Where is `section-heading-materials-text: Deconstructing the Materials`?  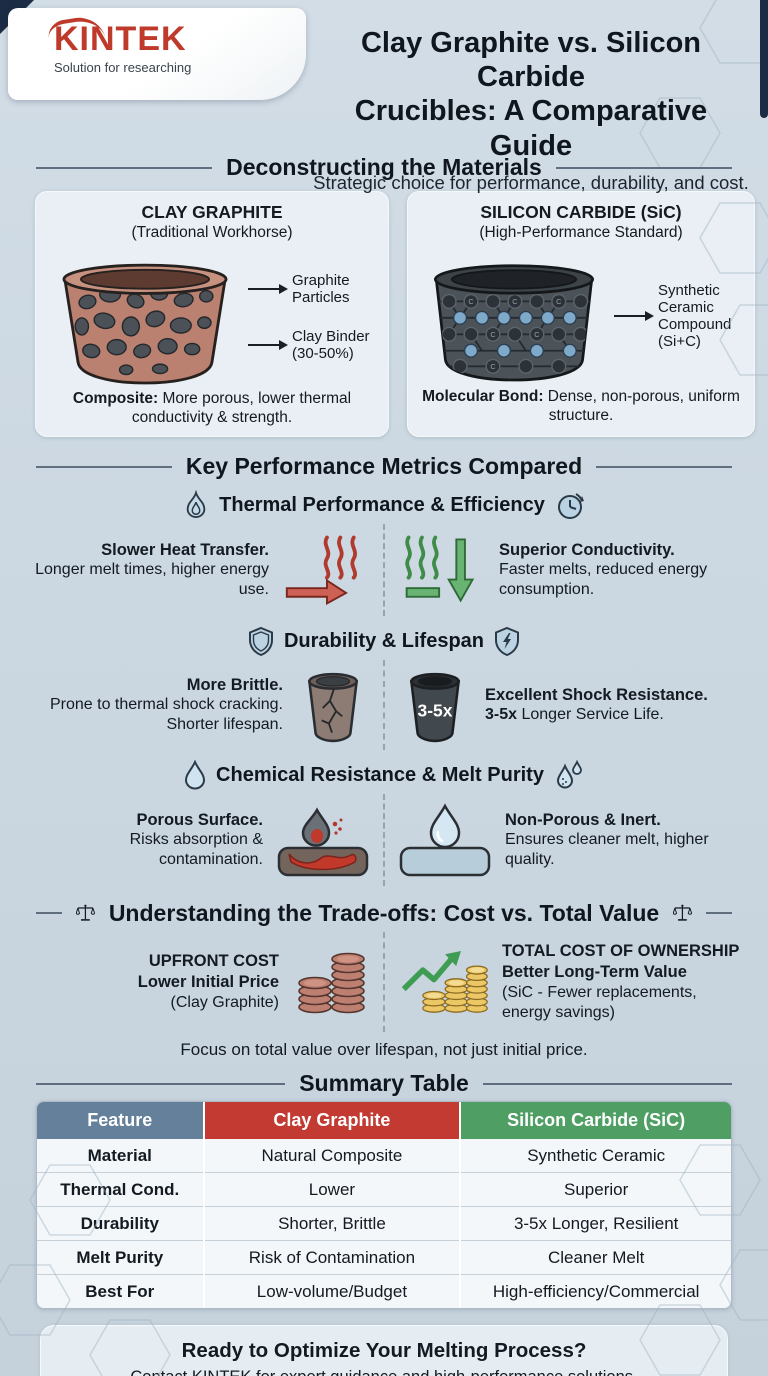
section-heading-materials-text: Deconstructing the Materials is located at coordinates (384, 167).